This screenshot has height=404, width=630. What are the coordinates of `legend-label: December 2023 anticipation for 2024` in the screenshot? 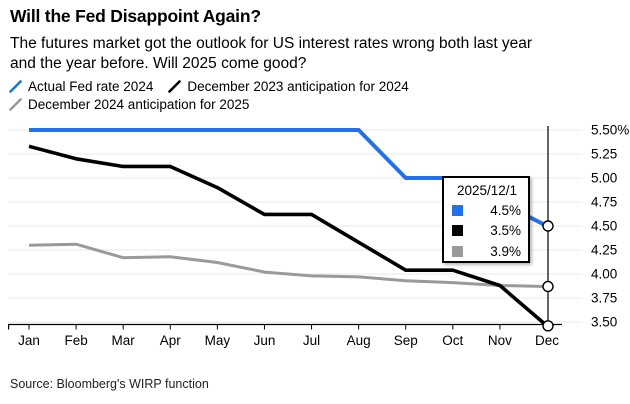 It's located at (298, 86).